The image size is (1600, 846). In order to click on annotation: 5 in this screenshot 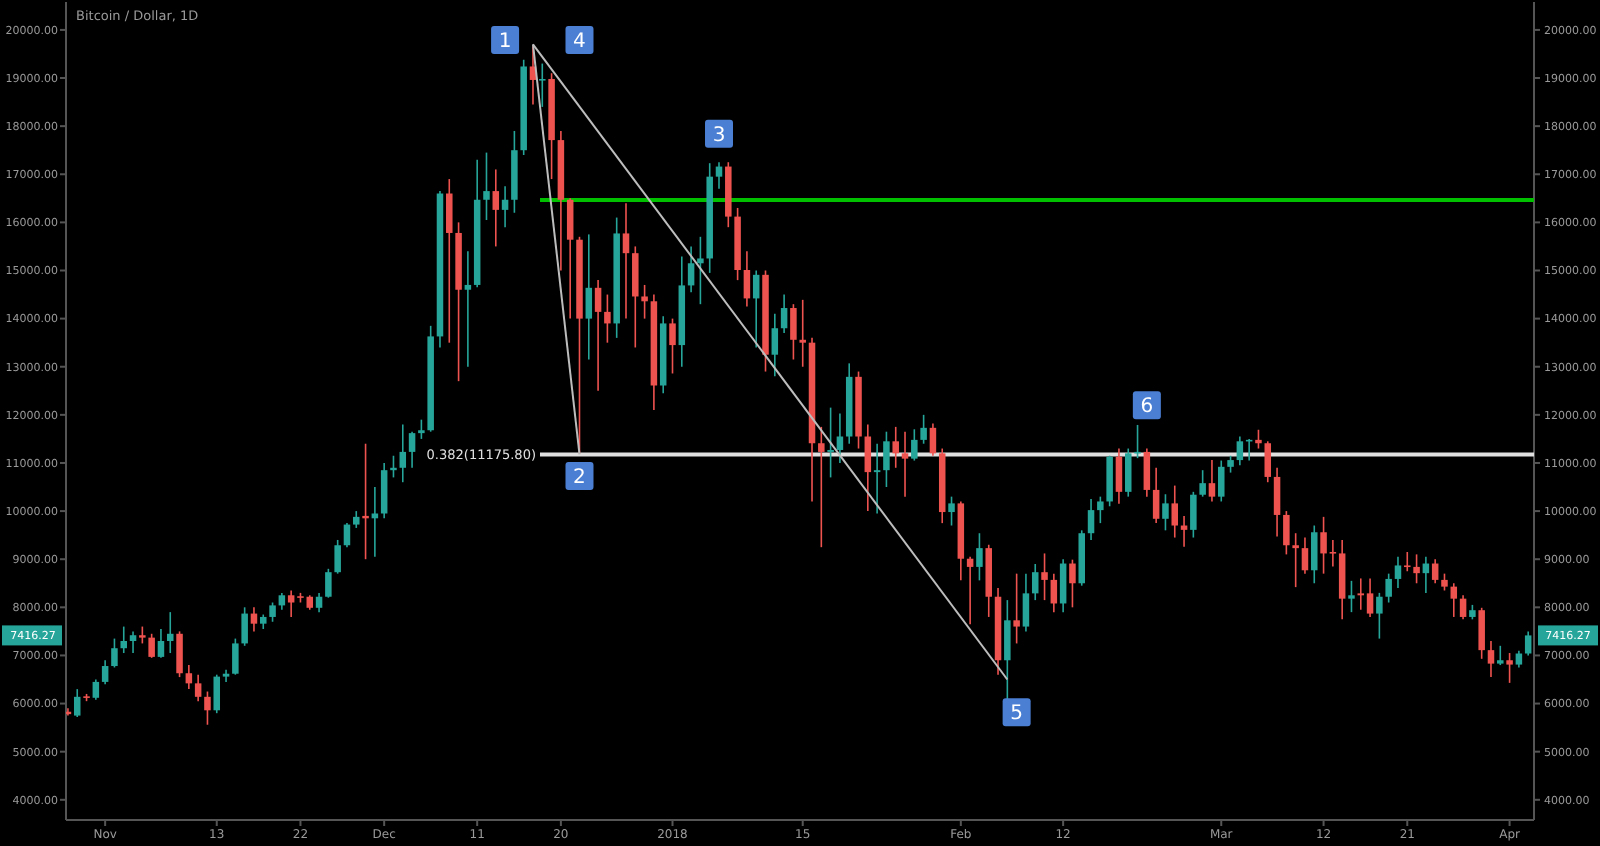, I will do `click(1017, 714)`.